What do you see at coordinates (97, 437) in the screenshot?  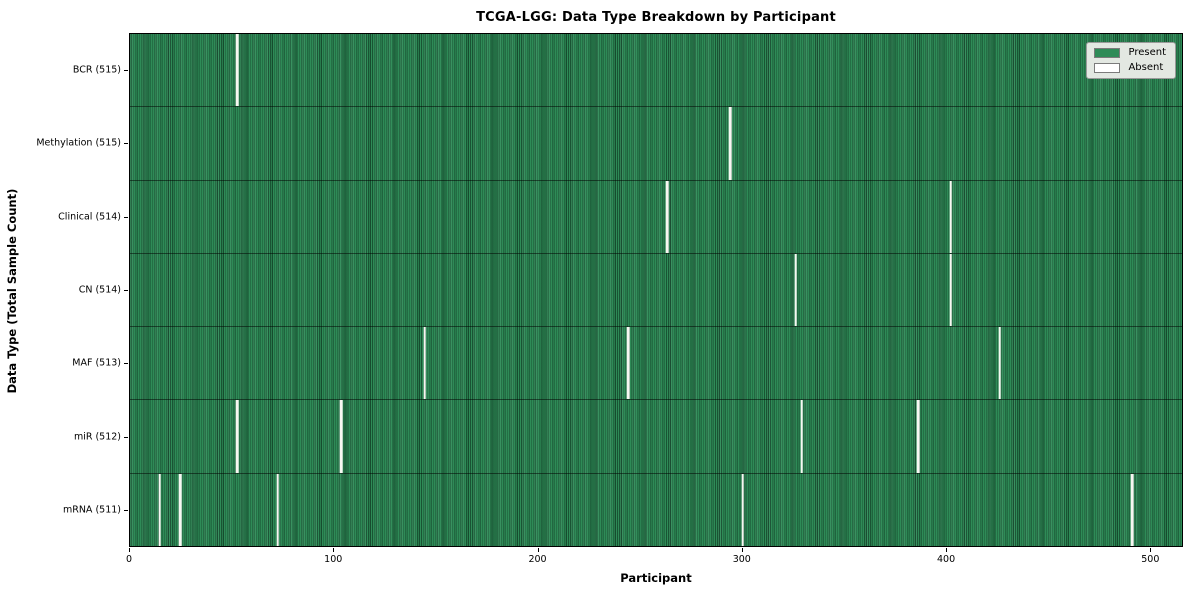 I see `y-tick-label-miR: miR (512)` at bounding box center [97, 437].